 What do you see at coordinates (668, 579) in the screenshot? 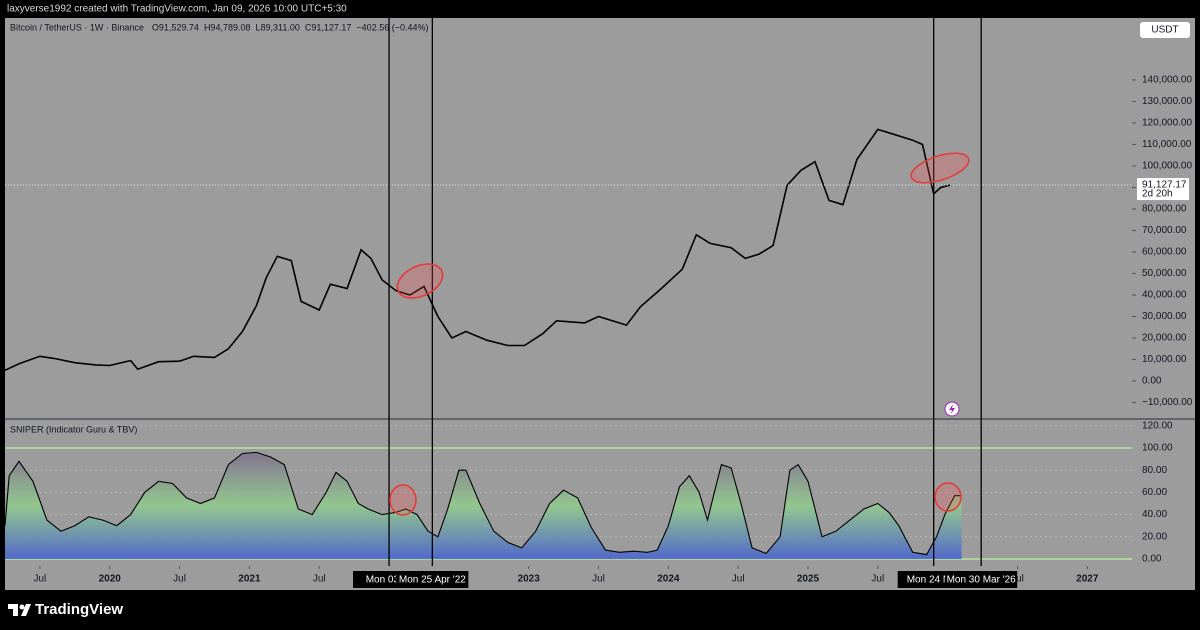
I see `x-tick-label: 2024` at bounding box center [668, 579].